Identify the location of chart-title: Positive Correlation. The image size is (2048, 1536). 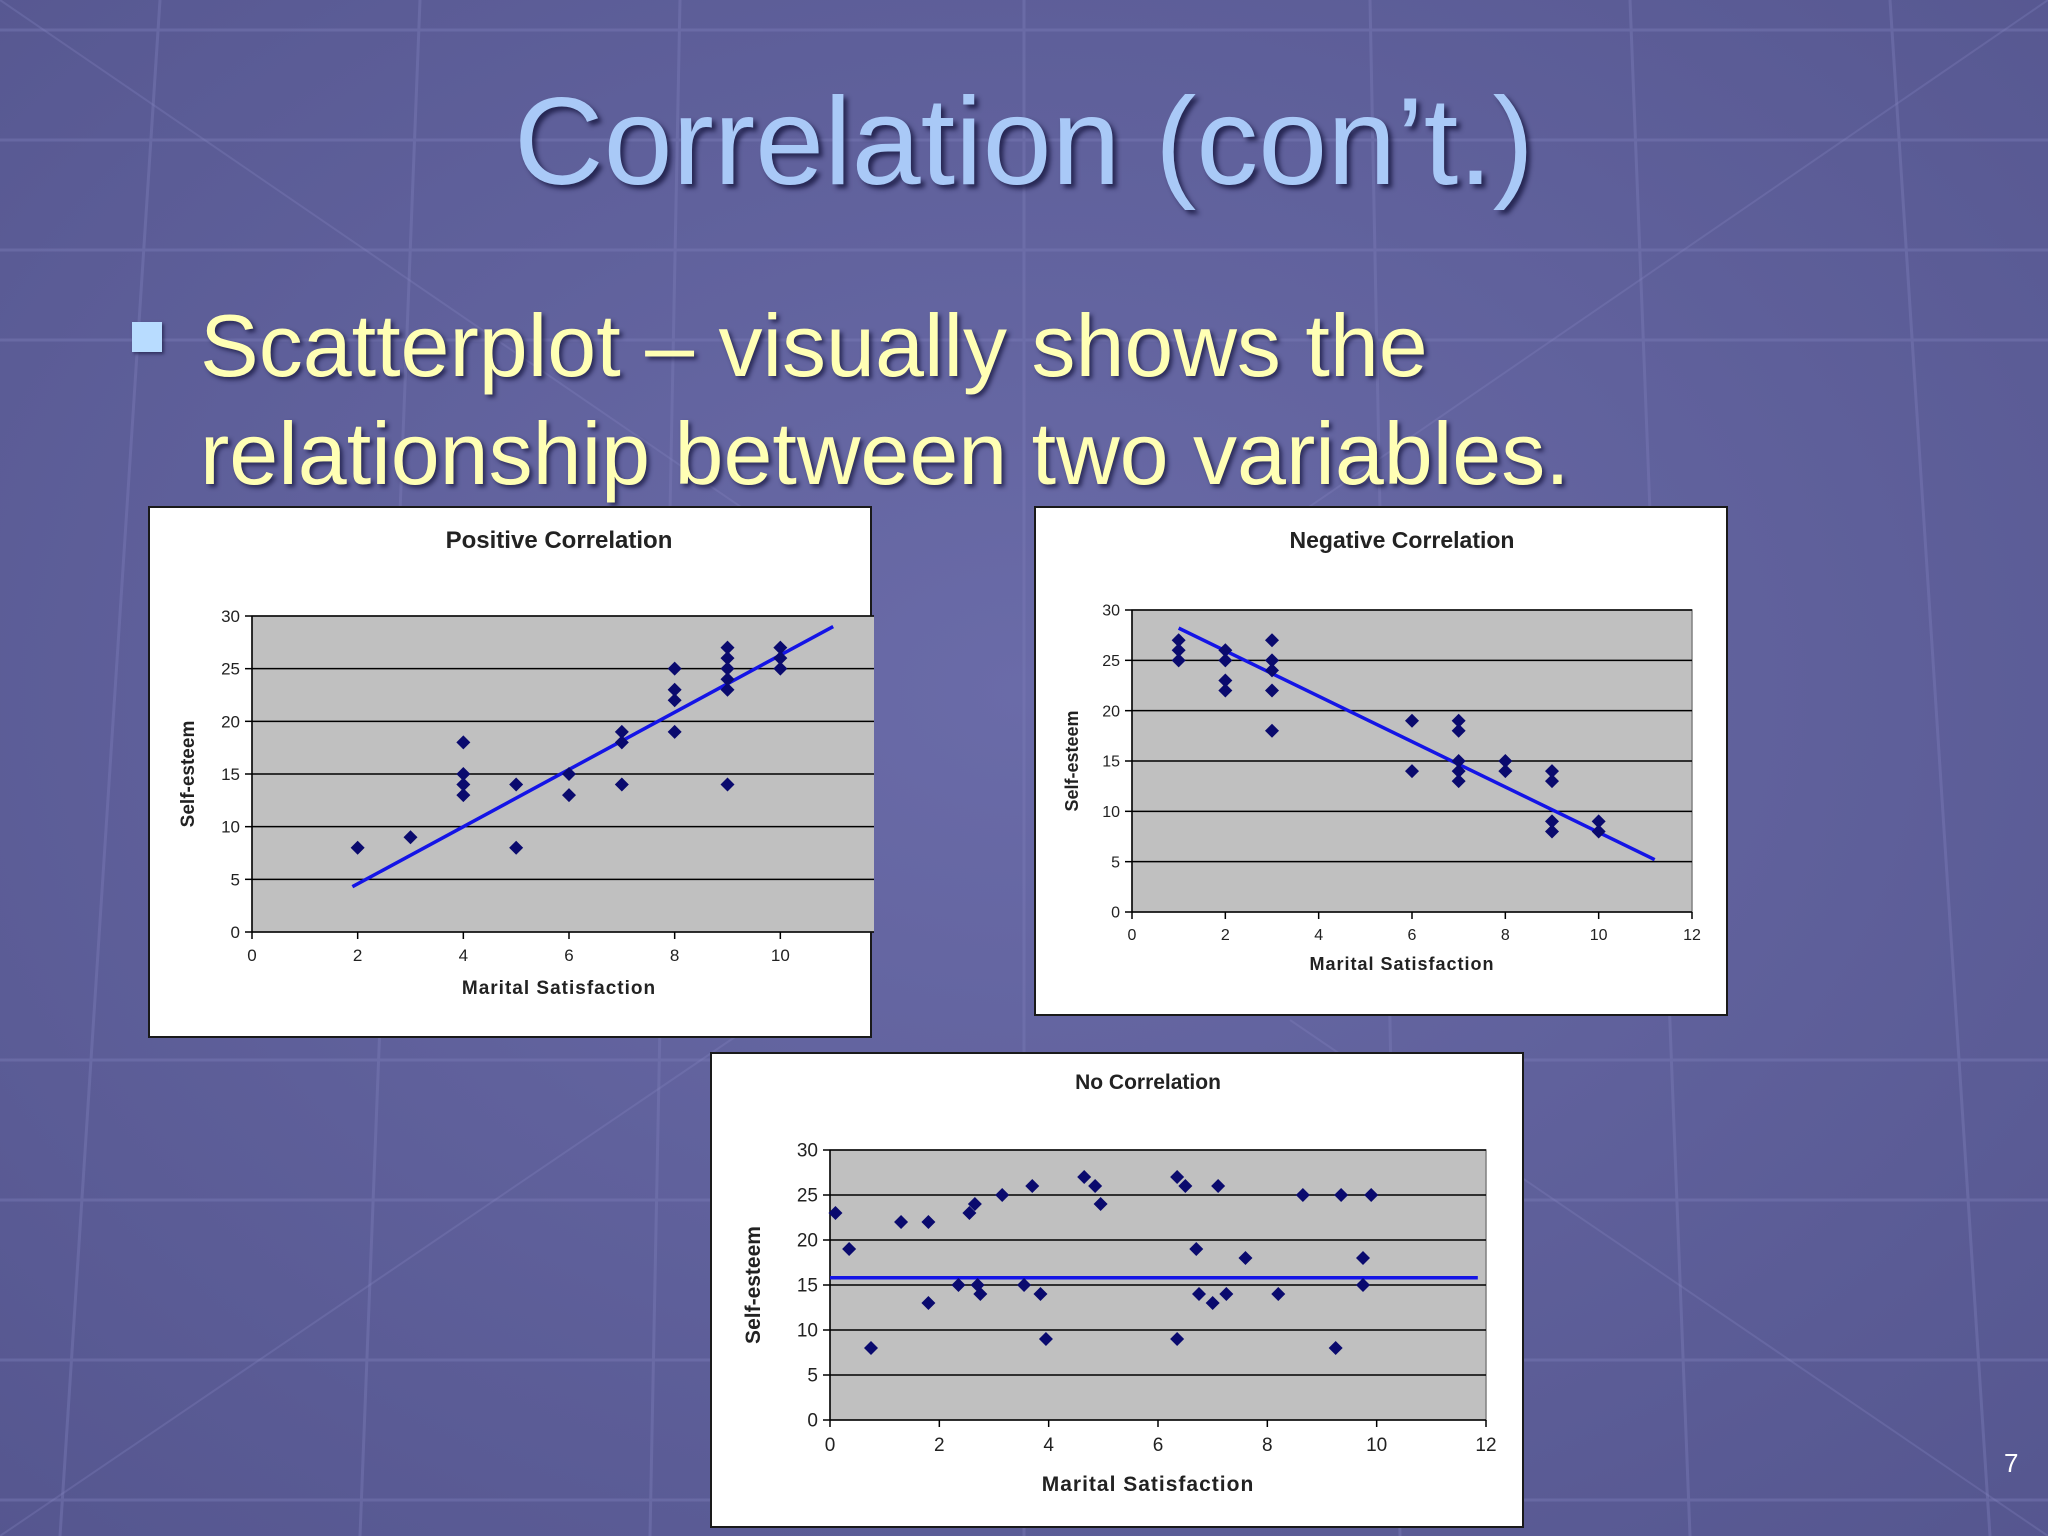
(559, 540).